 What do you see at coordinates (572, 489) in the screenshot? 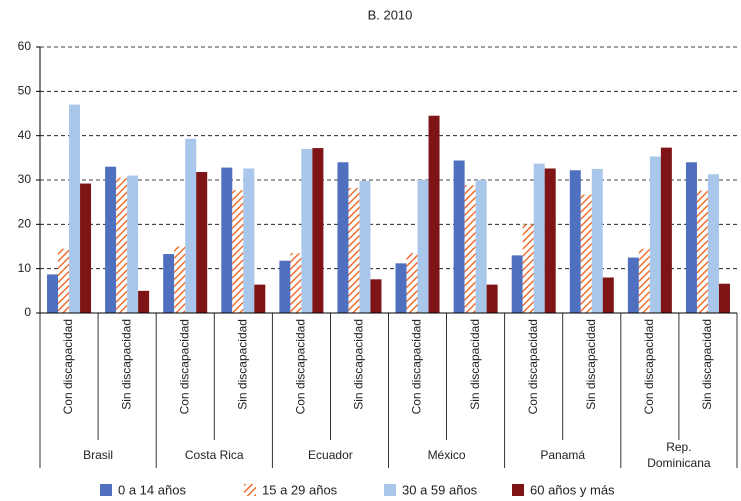
I see `legend-label: 60 años y más` at bounding box center [572, 489].